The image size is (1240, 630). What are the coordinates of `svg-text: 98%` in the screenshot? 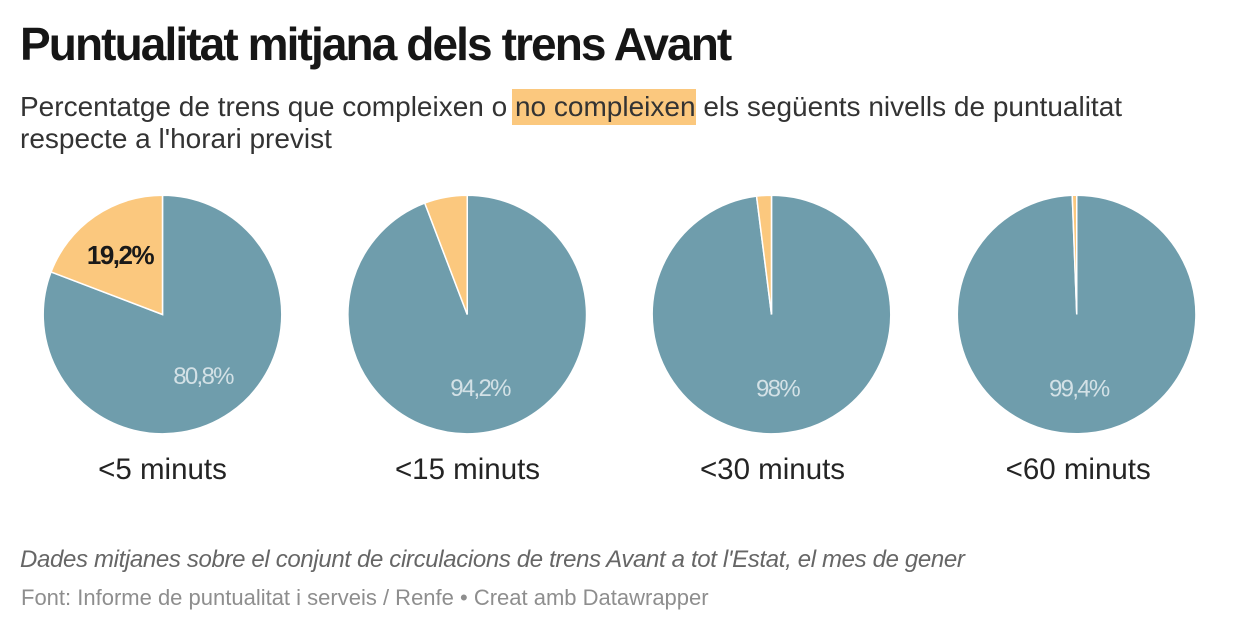 It's located at (778, 389).